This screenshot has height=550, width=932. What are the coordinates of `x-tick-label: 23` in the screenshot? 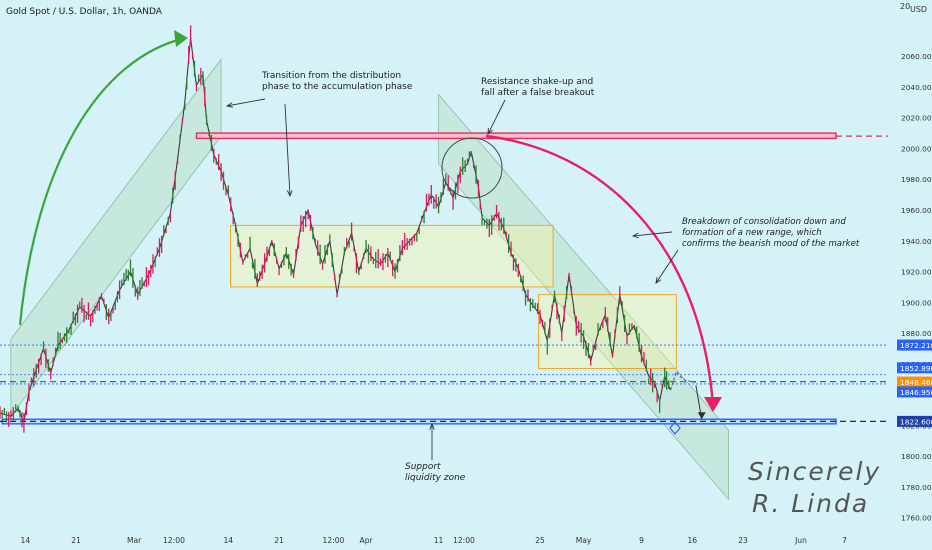 It's located at (743, 540).